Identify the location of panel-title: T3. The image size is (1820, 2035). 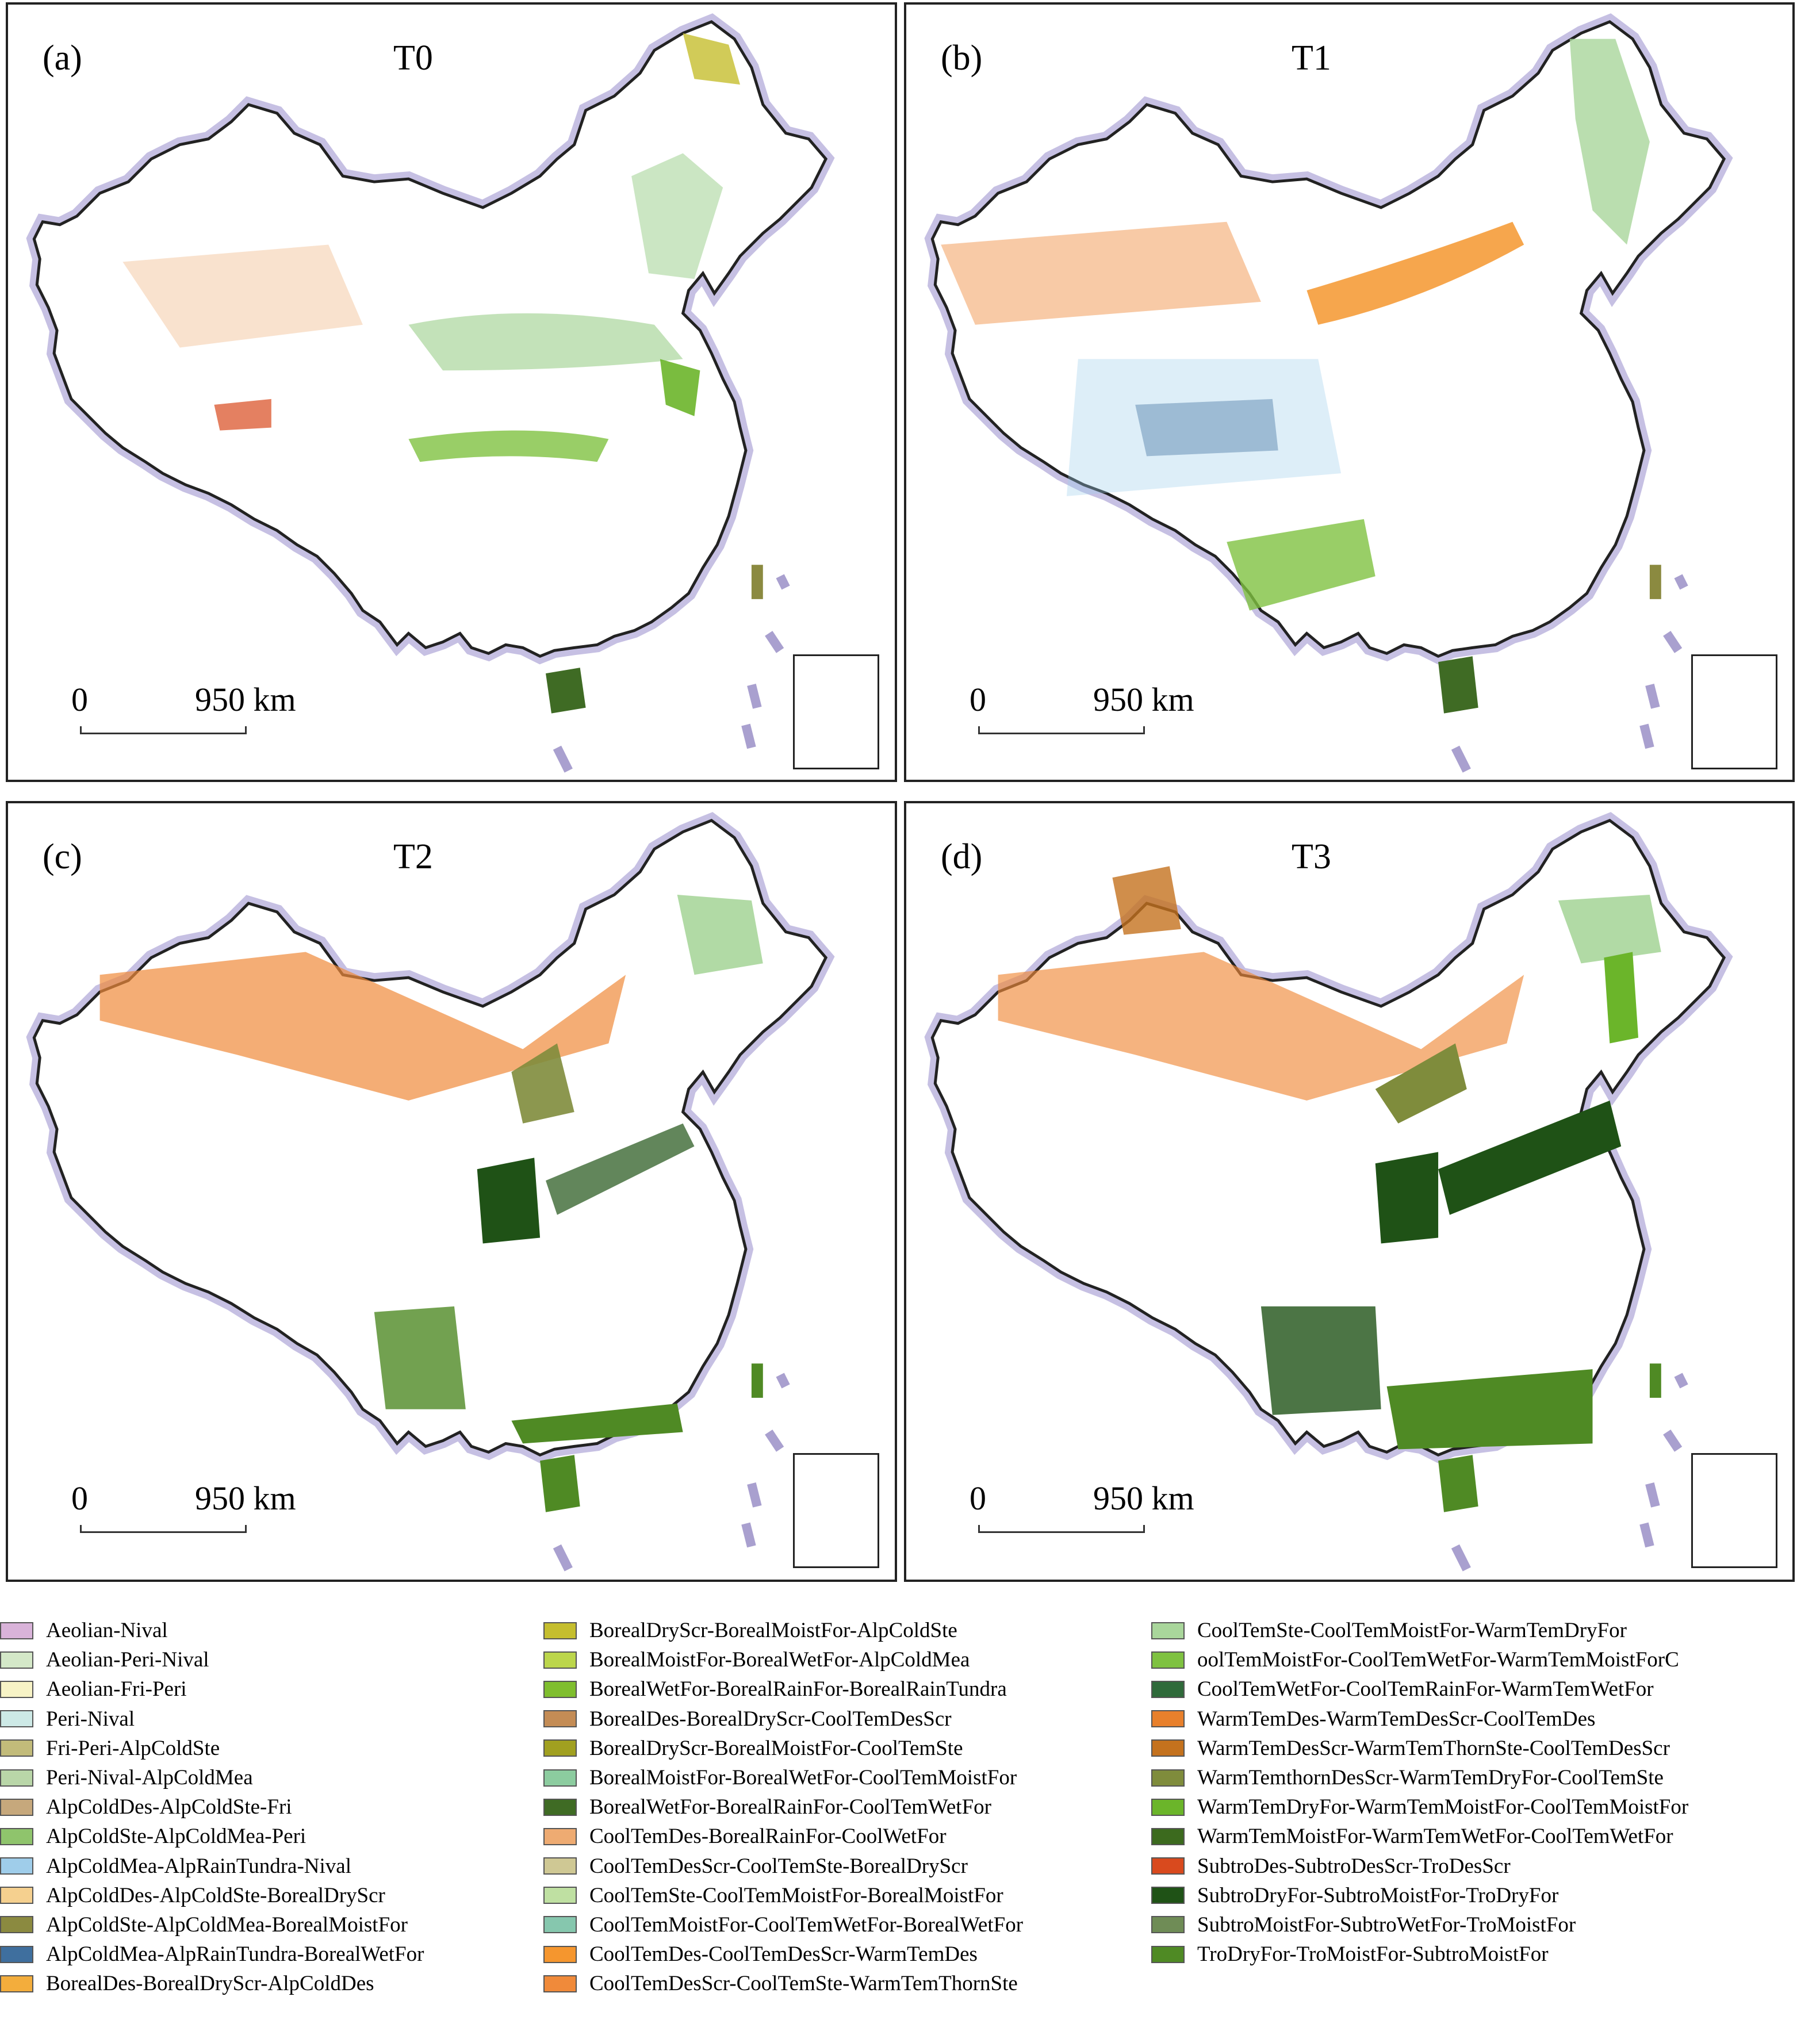
(1311, 857).